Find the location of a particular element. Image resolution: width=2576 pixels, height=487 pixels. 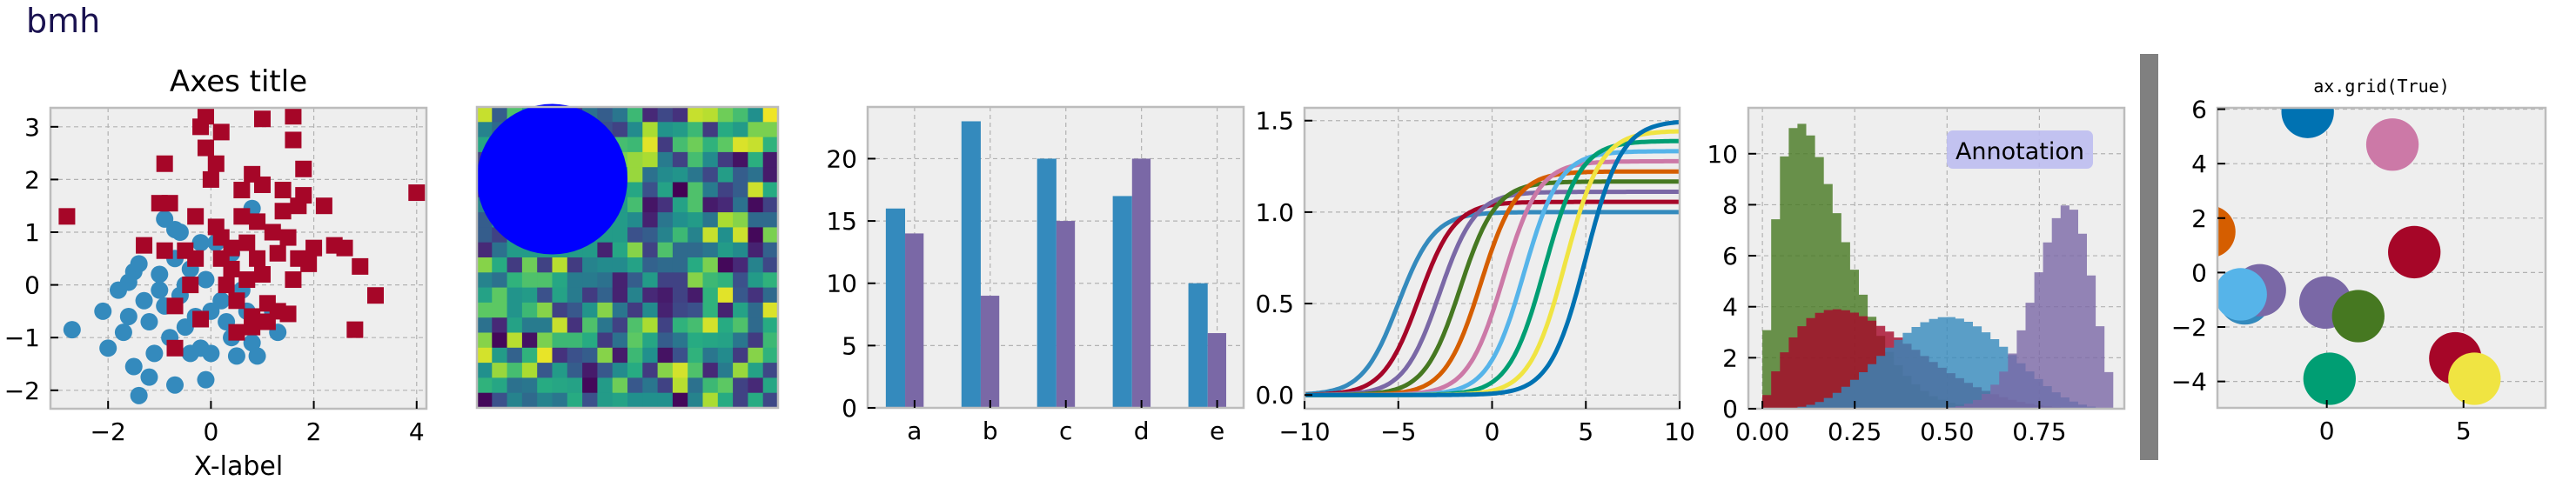

hist-xtick-label: 0.25 is located at coordinates (1855, 431).